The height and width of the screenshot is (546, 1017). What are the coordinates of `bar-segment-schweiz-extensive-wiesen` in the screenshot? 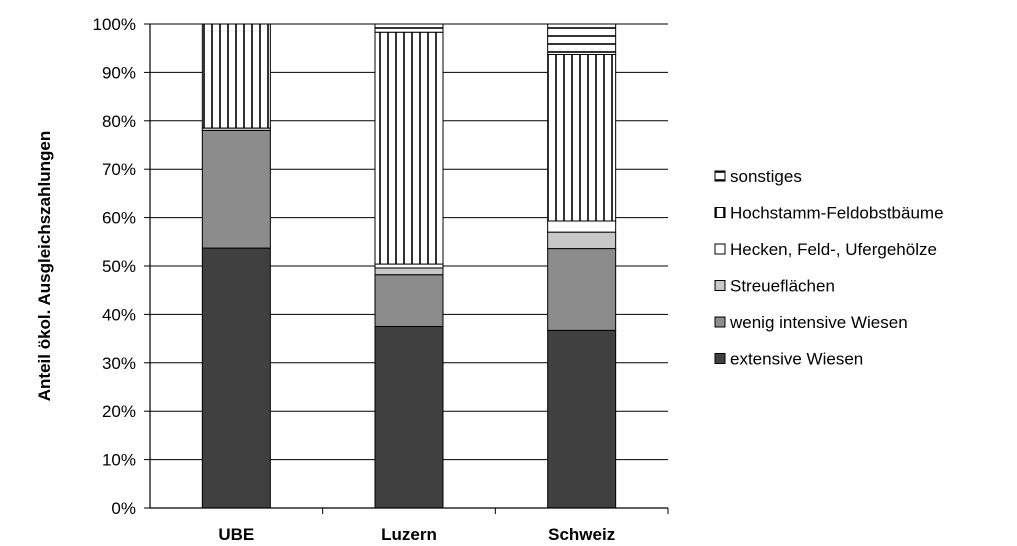 It's located at (582, 419).